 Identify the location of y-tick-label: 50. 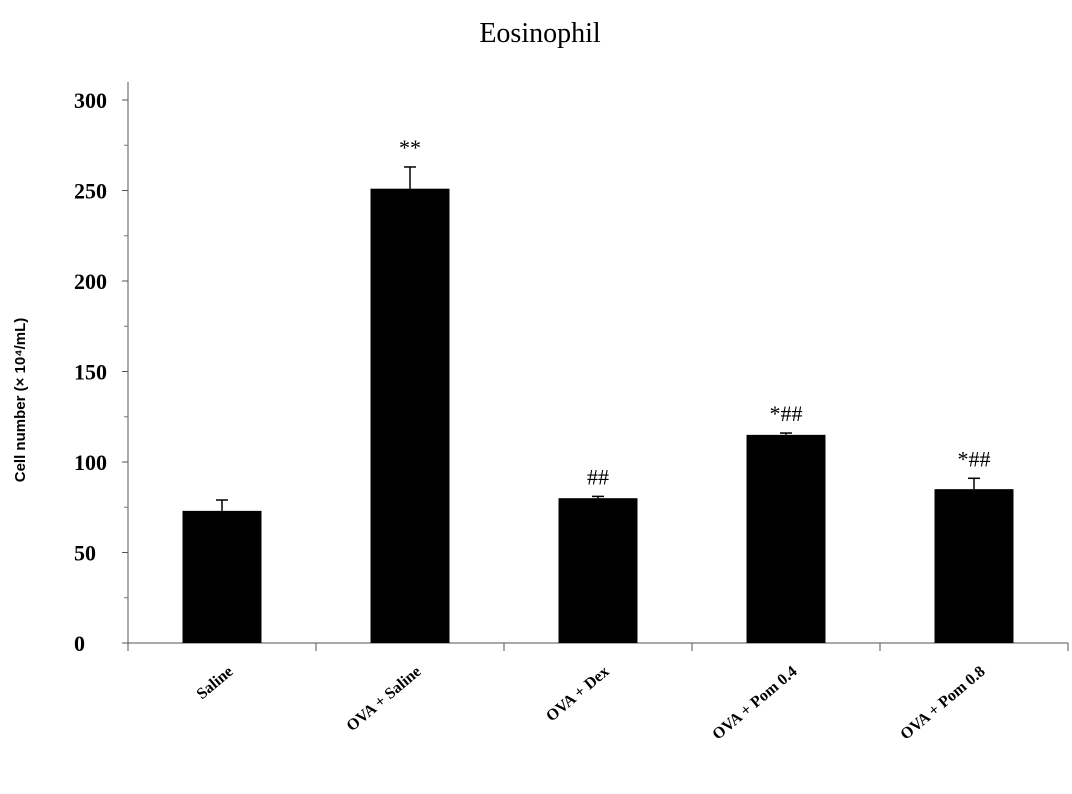
(85, 553).